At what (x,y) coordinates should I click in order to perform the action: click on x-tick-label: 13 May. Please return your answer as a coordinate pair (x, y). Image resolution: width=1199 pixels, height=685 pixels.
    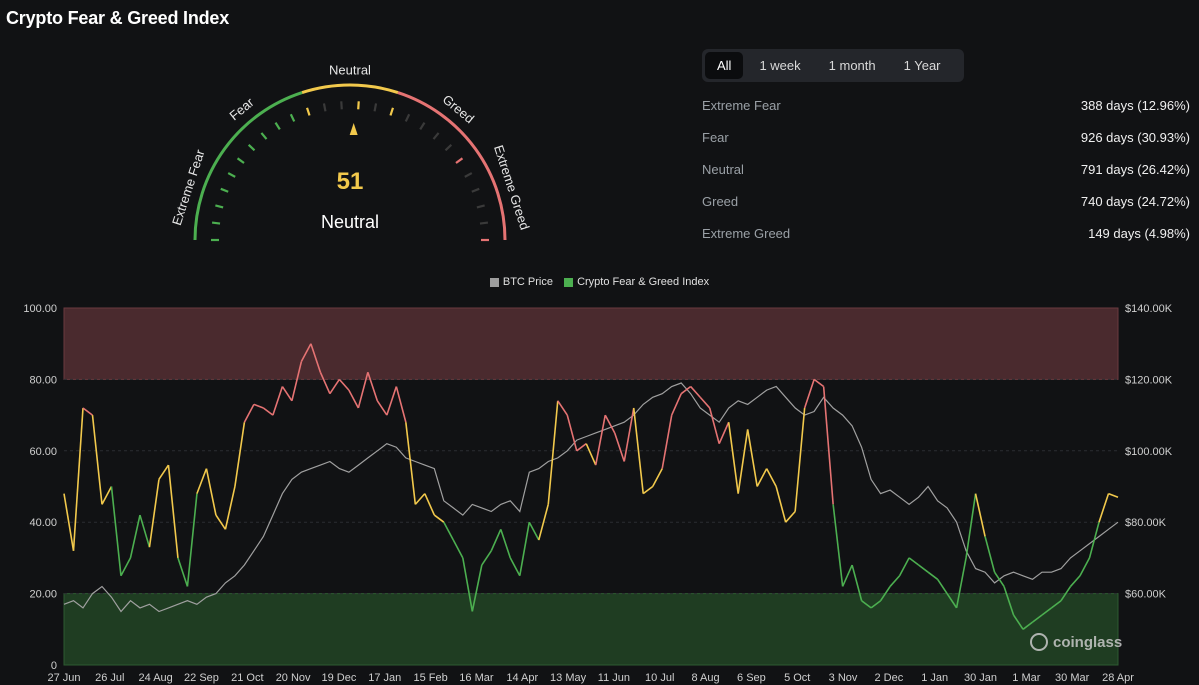
    Looking at the image, I should click on (568, 678).